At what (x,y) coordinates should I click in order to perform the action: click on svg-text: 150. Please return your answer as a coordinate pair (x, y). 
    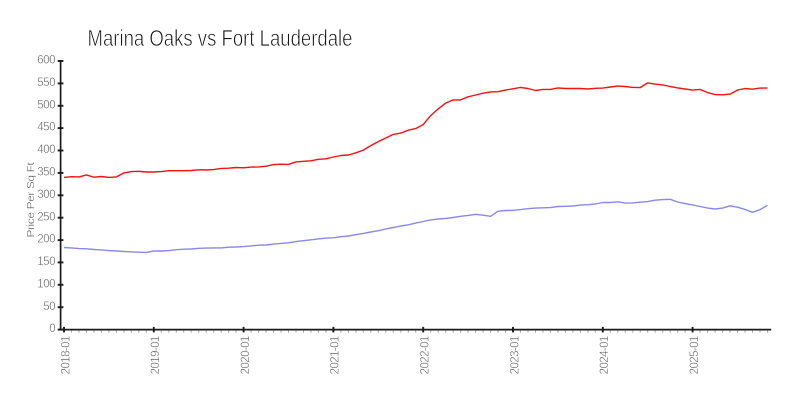
    Looking at the image, I should click on (46, 262).